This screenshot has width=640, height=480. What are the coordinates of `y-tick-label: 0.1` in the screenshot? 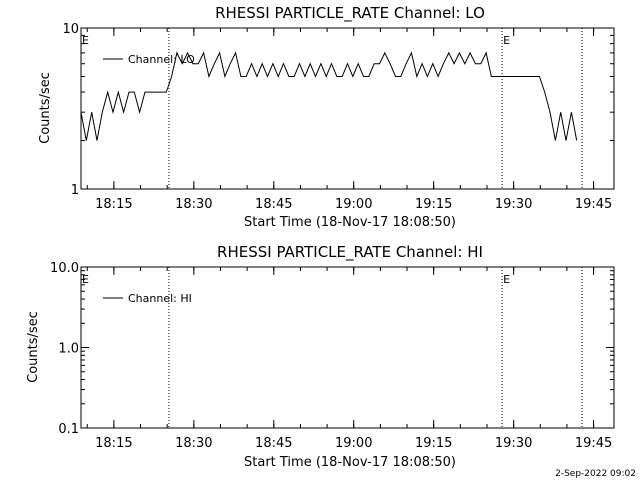 It's located at (68, 429).